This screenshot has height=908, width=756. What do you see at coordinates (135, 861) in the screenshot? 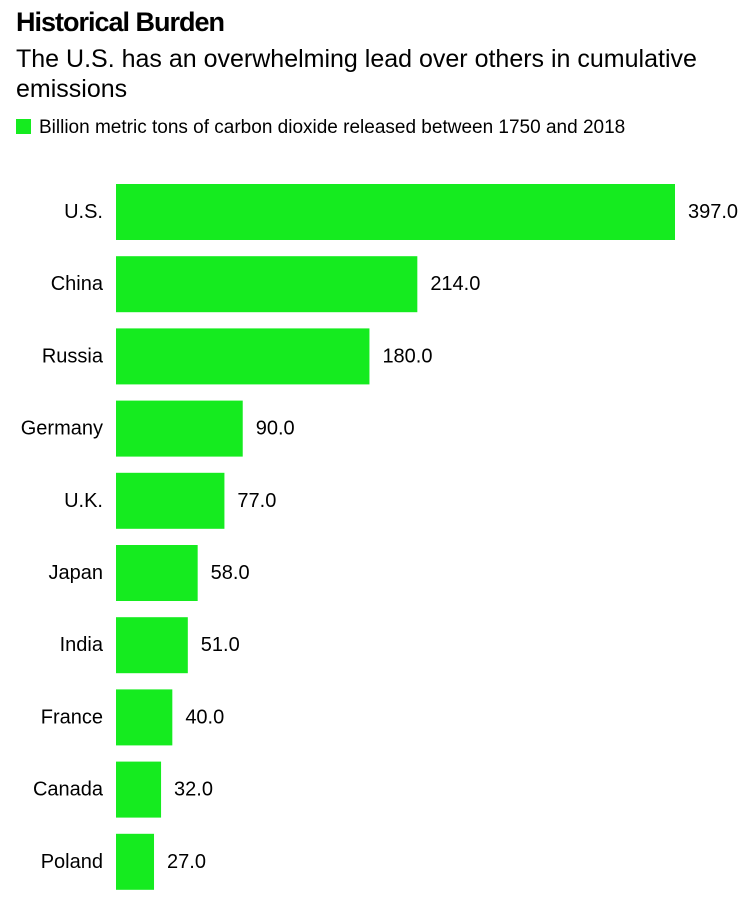
I see `bar-poland` at bounding box center [135, 861].